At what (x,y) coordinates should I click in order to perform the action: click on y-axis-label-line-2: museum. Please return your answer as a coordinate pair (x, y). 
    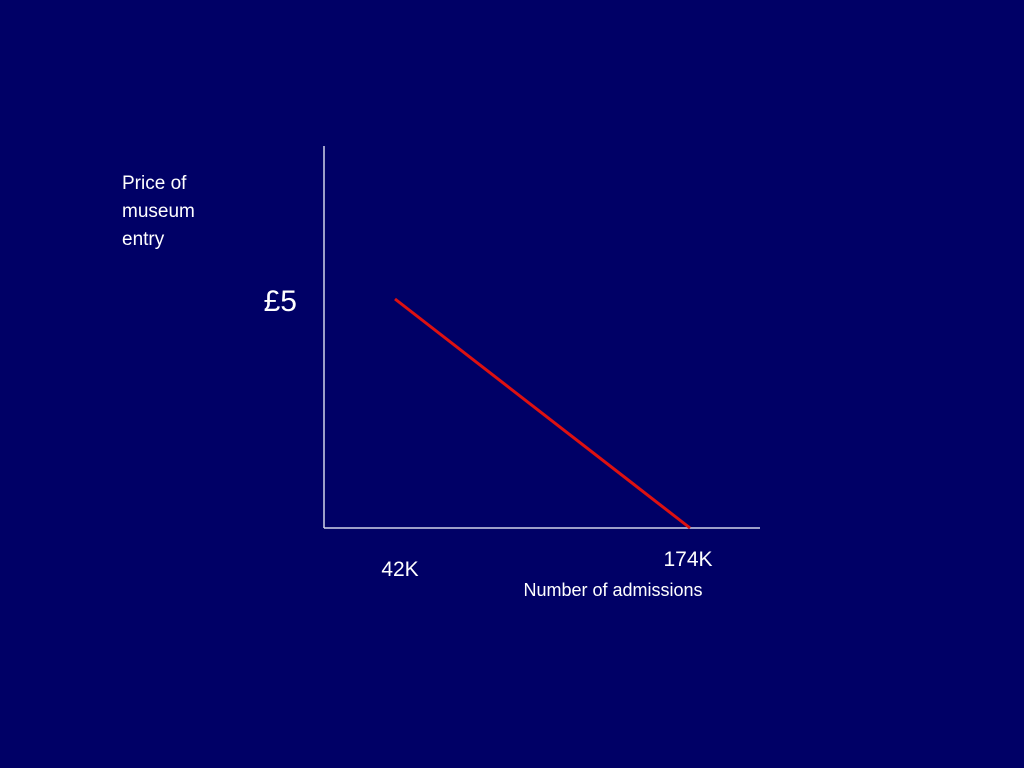
    Looking at the image, I should click on (158, 211).